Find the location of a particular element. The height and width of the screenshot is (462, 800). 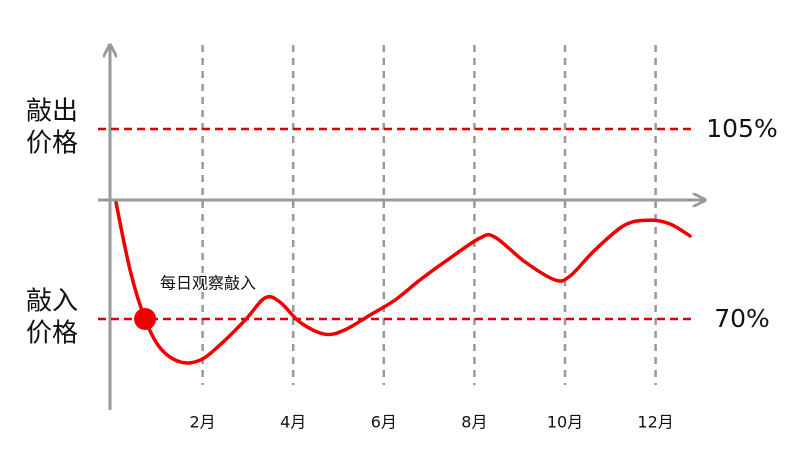

x-tick-label: 8月 is located at coordinates (474, 422).